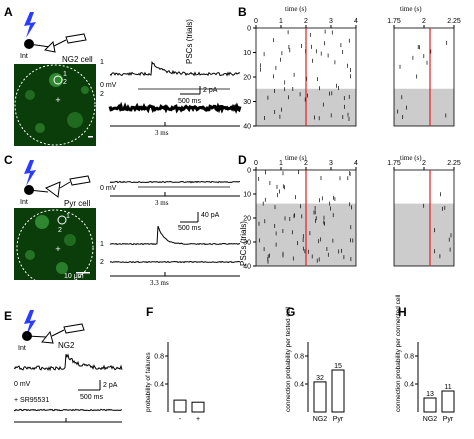 The width and height of the screenshot is (474, 439). What do you see at coordinates (338, 366) in the screenshot?
I see `bar-data-label: 15` at bounding box center [338, 366].